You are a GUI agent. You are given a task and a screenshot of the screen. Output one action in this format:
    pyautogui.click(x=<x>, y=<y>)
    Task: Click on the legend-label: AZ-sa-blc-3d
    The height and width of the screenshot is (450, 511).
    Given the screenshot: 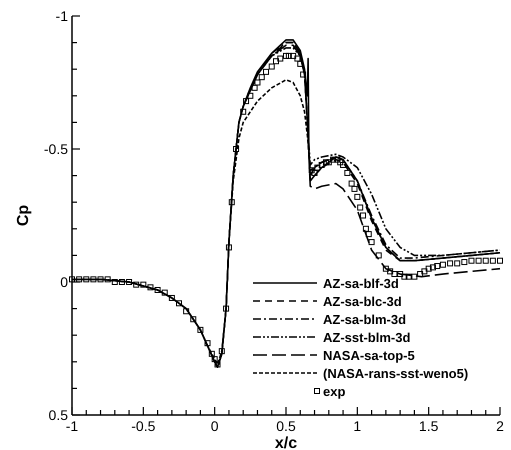 What is the action you would take?
    pyautogui.click(x=362, y=301)
    